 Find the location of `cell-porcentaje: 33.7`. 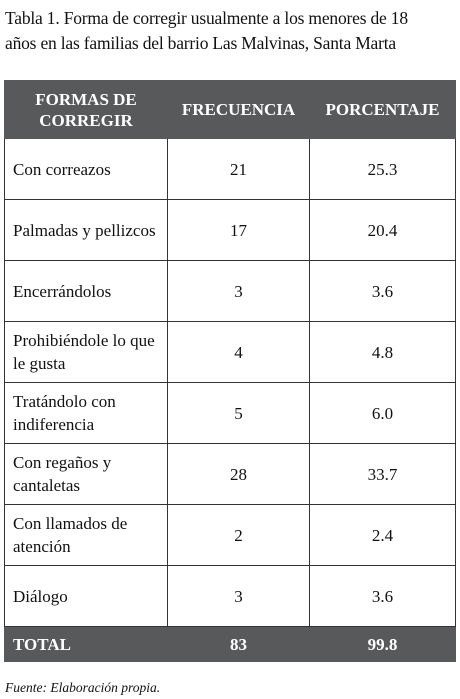

cell-porcentaje: 33.7 is located at coordinates (382, 474).